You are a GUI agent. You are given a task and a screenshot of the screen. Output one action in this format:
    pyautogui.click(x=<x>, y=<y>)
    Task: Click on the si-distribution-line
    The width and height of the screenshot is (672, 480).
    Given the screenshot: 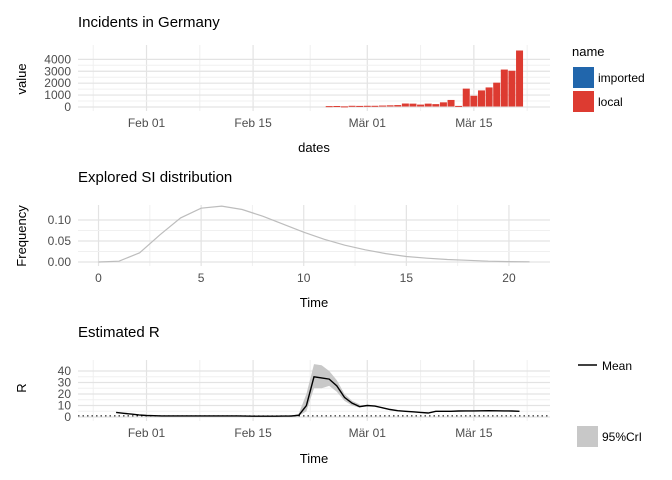 What is the action you would take?
    pyautogui.click(x=314, y=234)
    